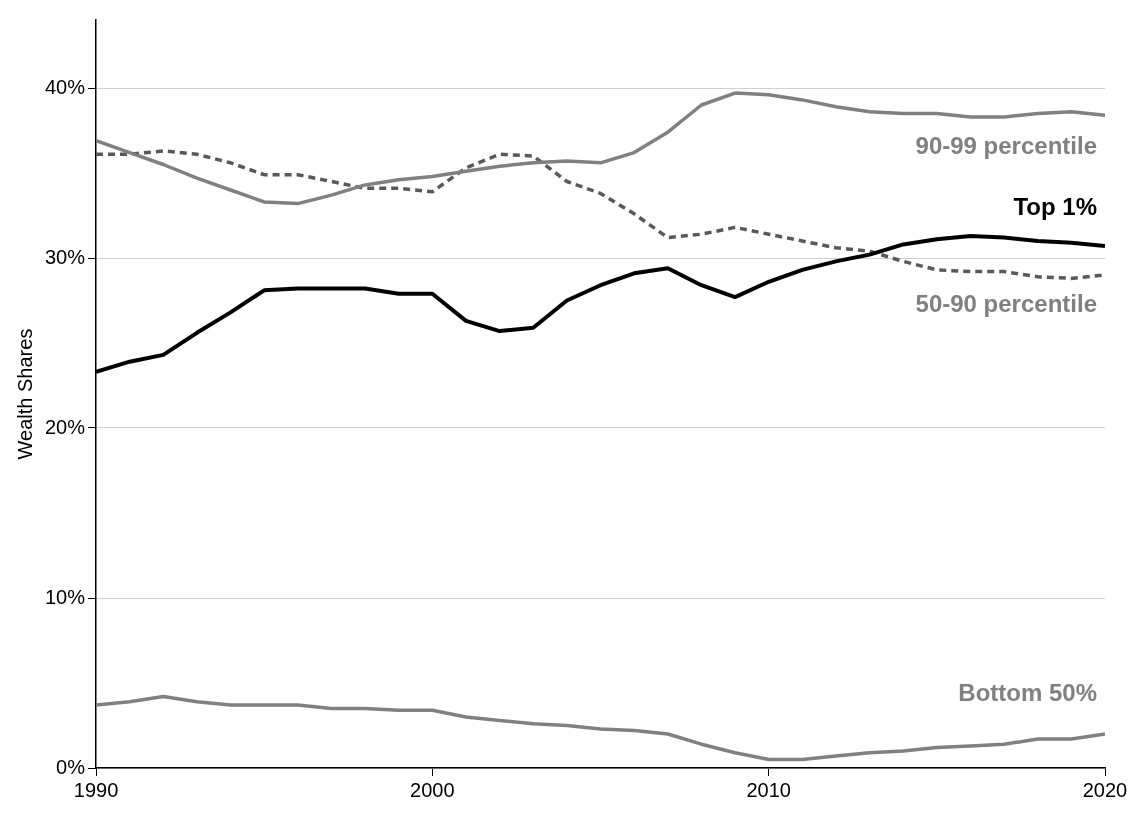  What do you see at coordinates (1055, 206) in the screenshot?
I see `series-label: Top 1%` at bounding box center [1055, 206].